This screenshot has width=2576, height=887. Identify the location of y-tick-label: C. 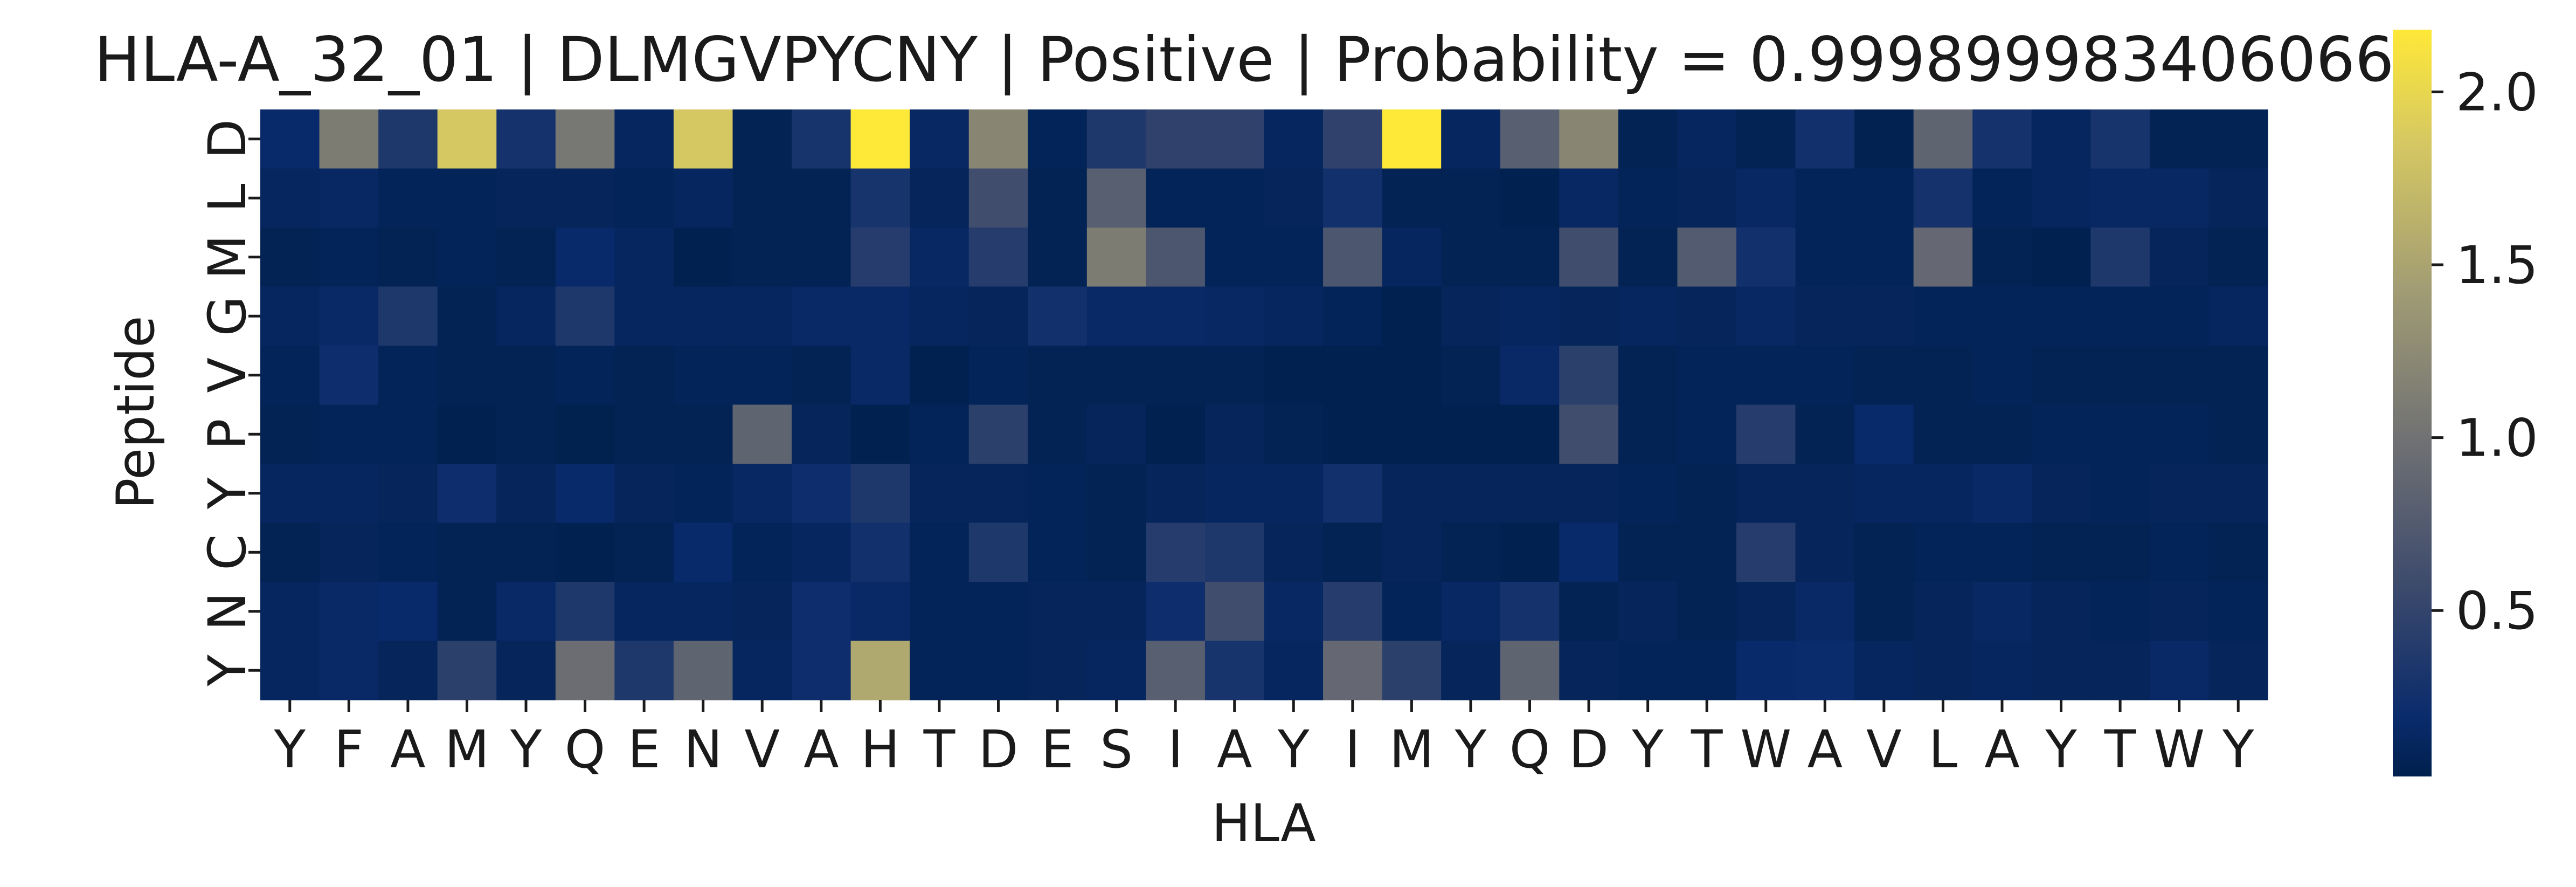
(228, 552).